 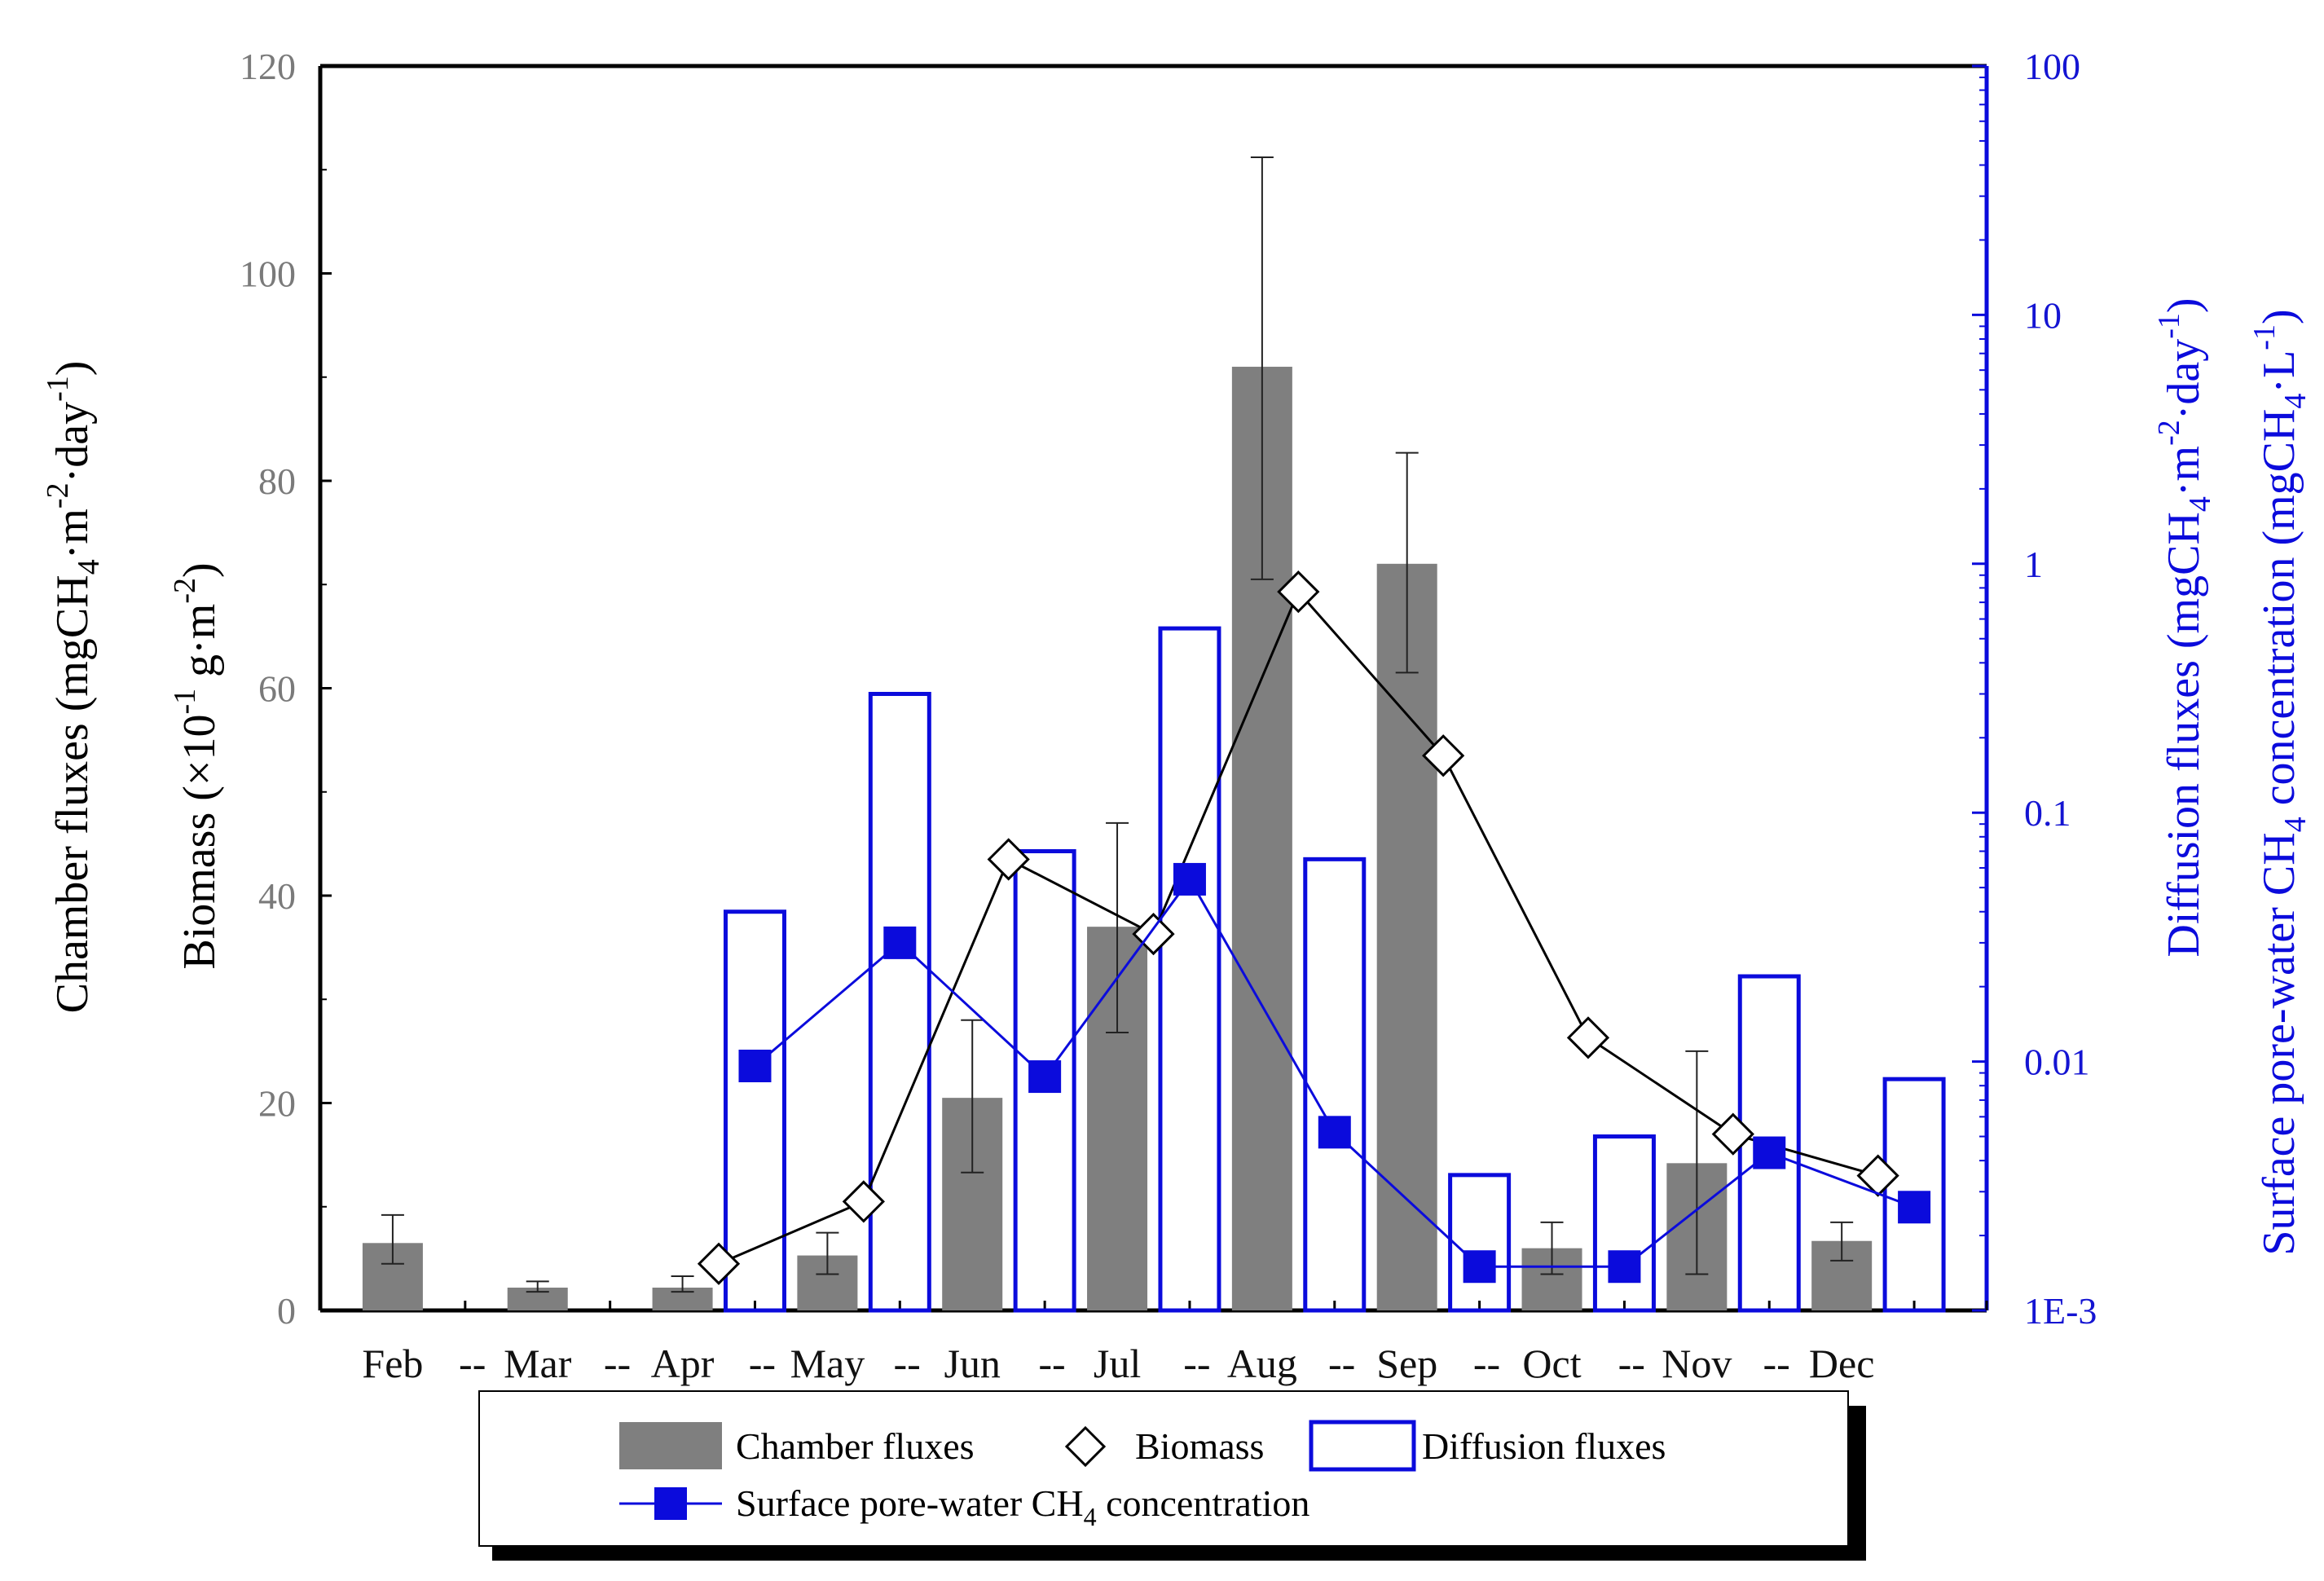 I want to click on right-tick-label-5: 100, so click(x=2052, y=66).